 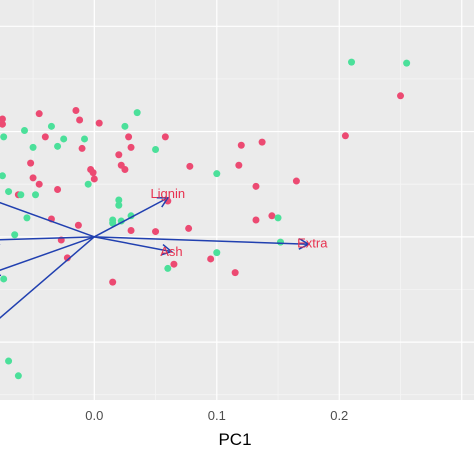 I want to click on x-tick-label: 0.0, so click(x=94, y=415).